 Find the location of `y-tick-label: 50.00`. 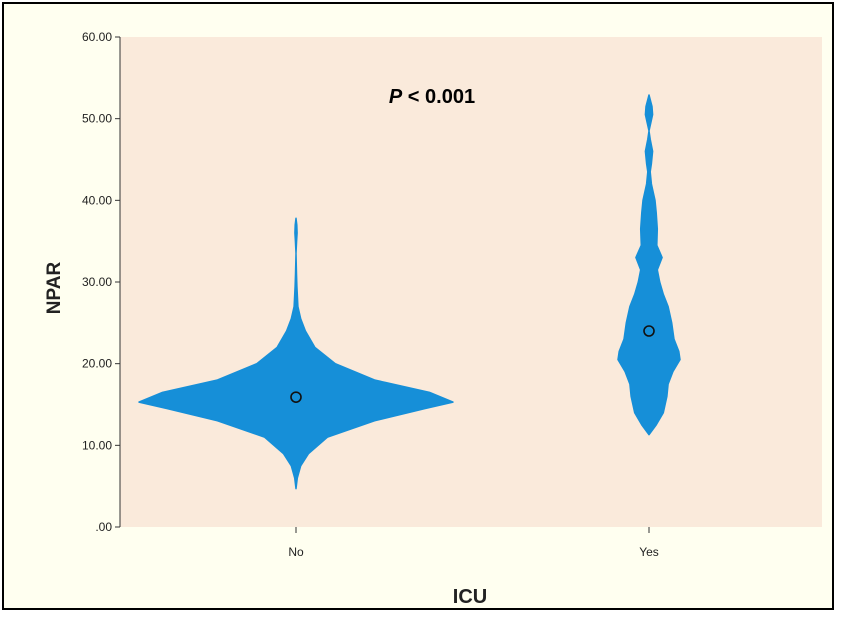

y-tick-label: 50.00 is located at coordinates (97, 119).